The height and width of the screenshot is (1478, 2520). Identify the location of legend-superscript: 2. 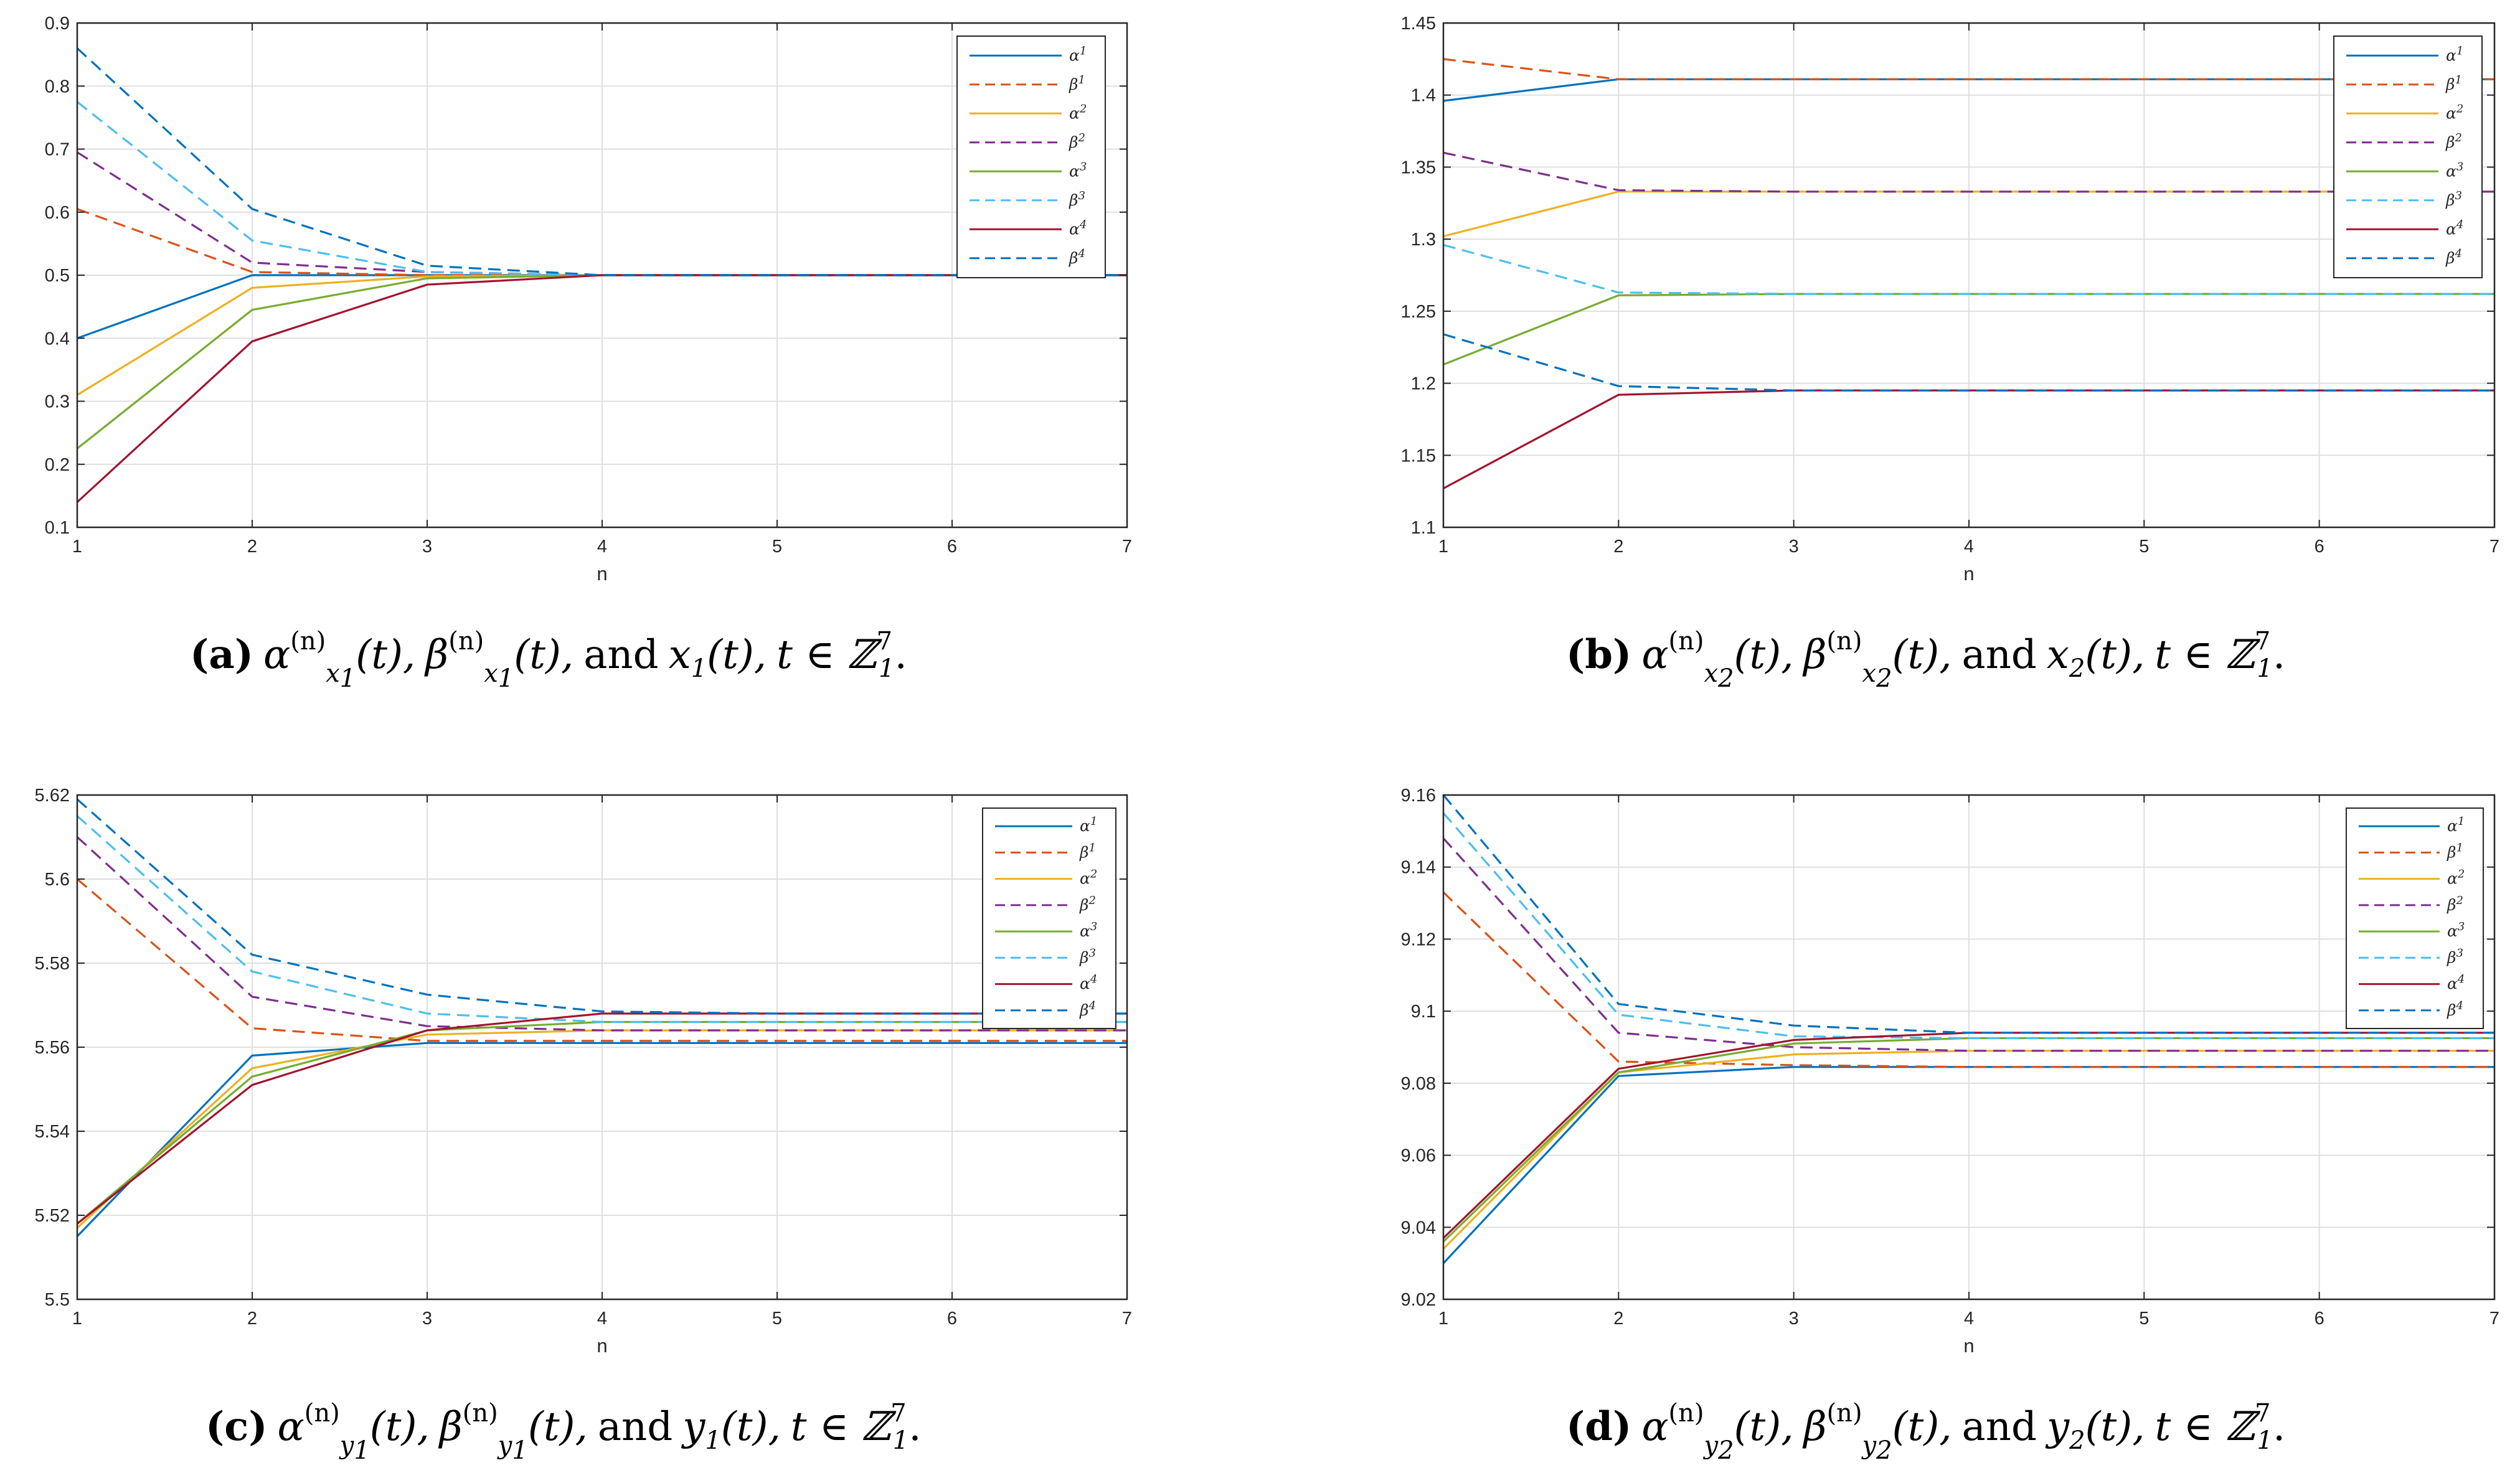
(1081, 137).